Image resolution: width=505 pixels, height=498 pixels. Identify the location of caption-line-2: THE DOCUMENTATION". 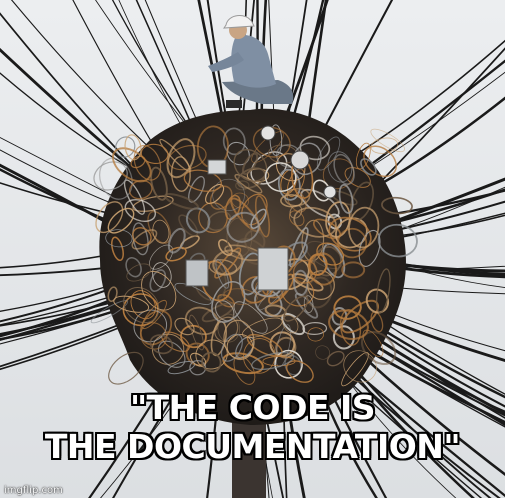
(252, 446).